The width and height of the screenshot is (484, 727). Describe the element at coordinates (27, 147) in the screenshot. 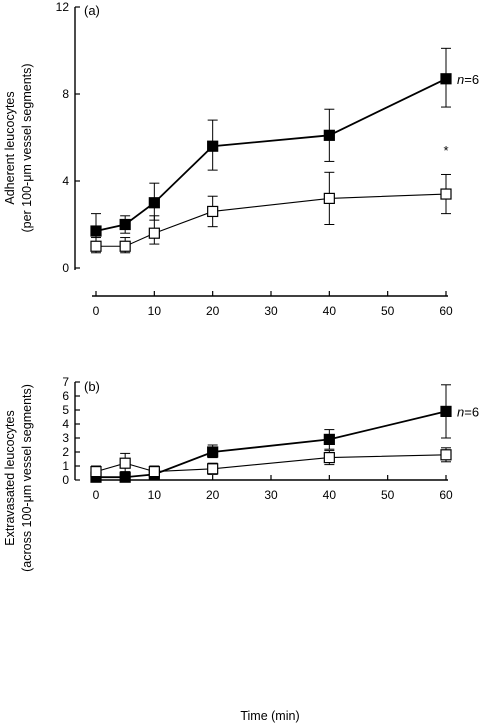

I see `y-axis-label-secondary: (per 100-μm vessel segments)` at that location.